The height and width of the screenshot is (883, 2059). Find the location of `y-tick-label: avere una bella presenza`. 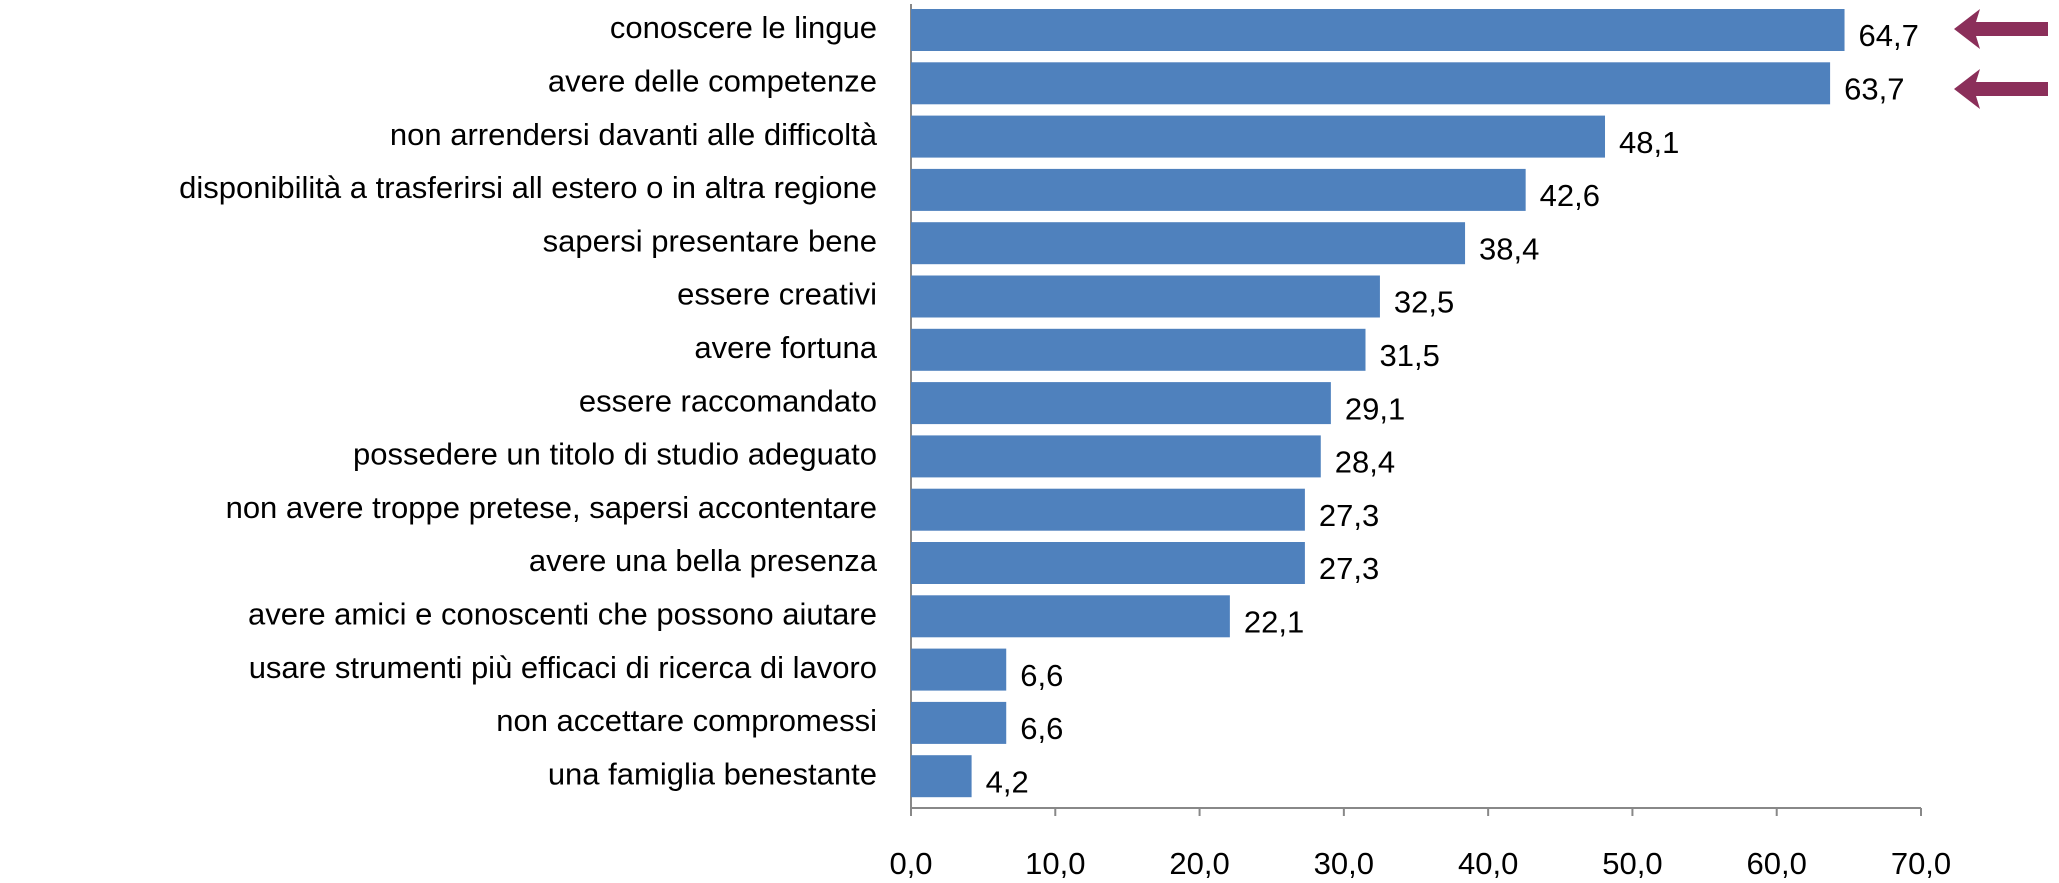

y-tick-label: avere una bella presenza is located at coordinates (703, 560).